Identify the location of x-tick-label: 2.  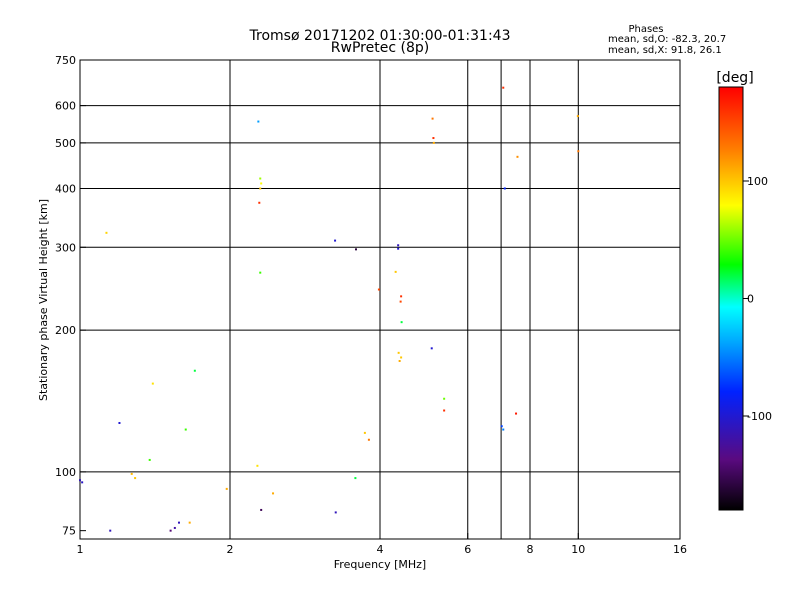
(230, 549).